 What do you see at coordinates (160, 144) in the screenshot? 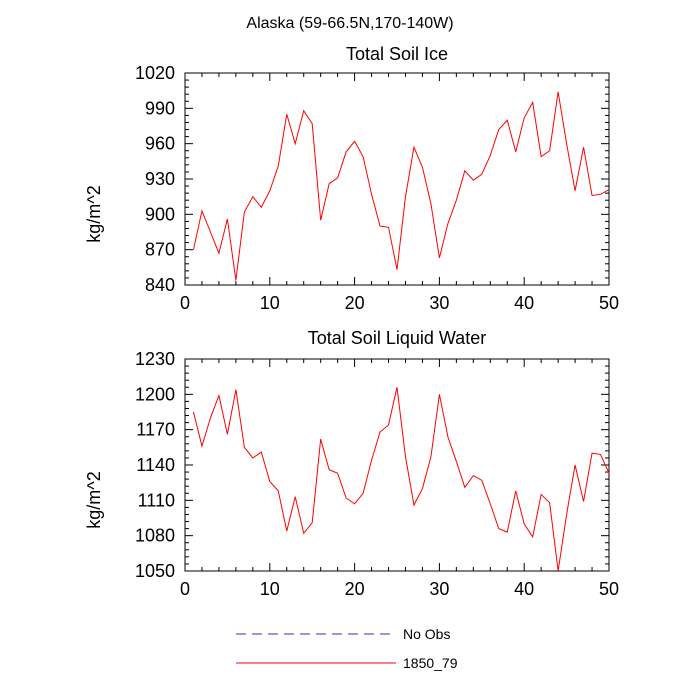
I see `y-tick-label: 960` at bounding box center [160, 144].